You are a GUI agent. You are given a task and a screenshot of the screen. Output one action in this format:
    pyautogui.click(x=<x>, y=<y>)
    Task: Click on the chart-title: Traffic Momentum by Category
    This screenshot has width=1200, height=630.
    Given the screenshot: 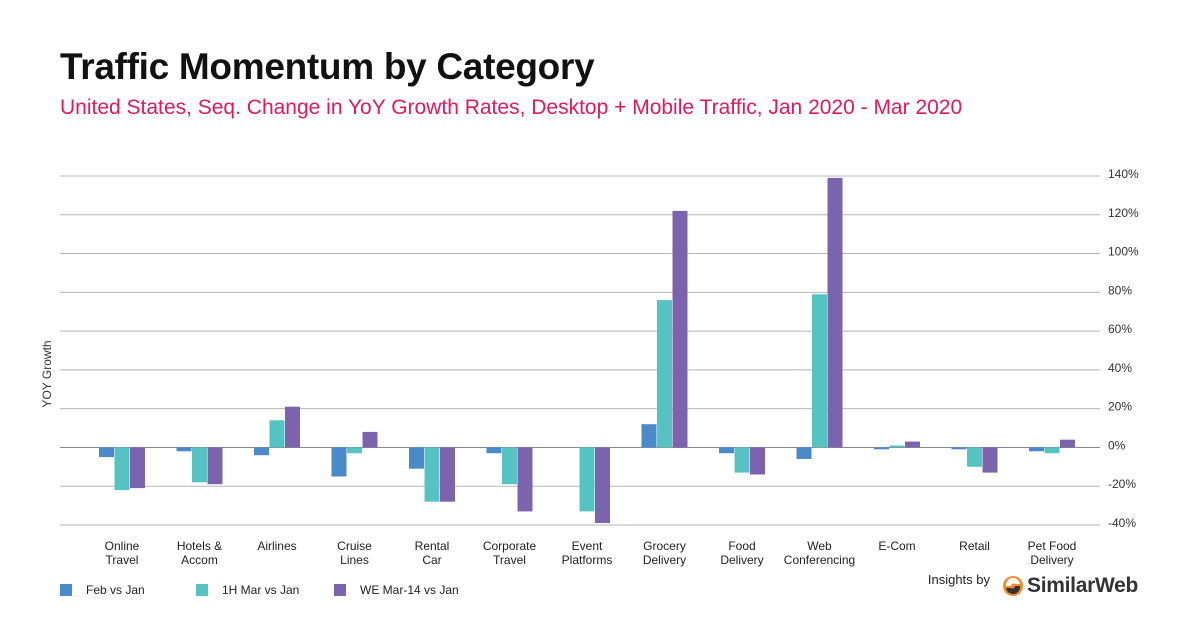 What is the action you would take?
    pyautogui.click(x=327, y=66)
    